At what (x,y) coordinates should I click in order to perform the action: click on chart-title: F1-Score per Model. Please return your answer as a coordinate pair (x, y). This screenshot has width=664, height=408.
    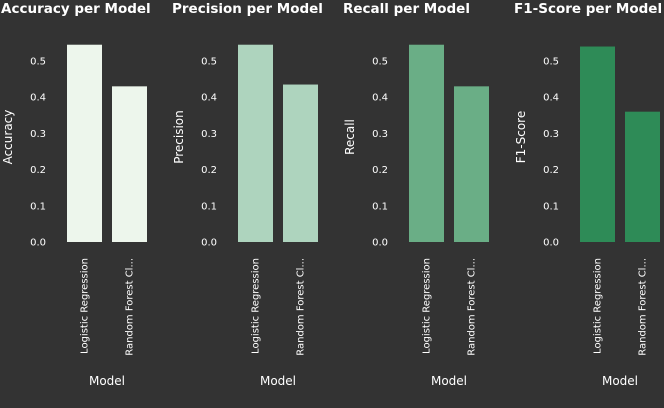
    Looking at the image, I should click on (588, 9).